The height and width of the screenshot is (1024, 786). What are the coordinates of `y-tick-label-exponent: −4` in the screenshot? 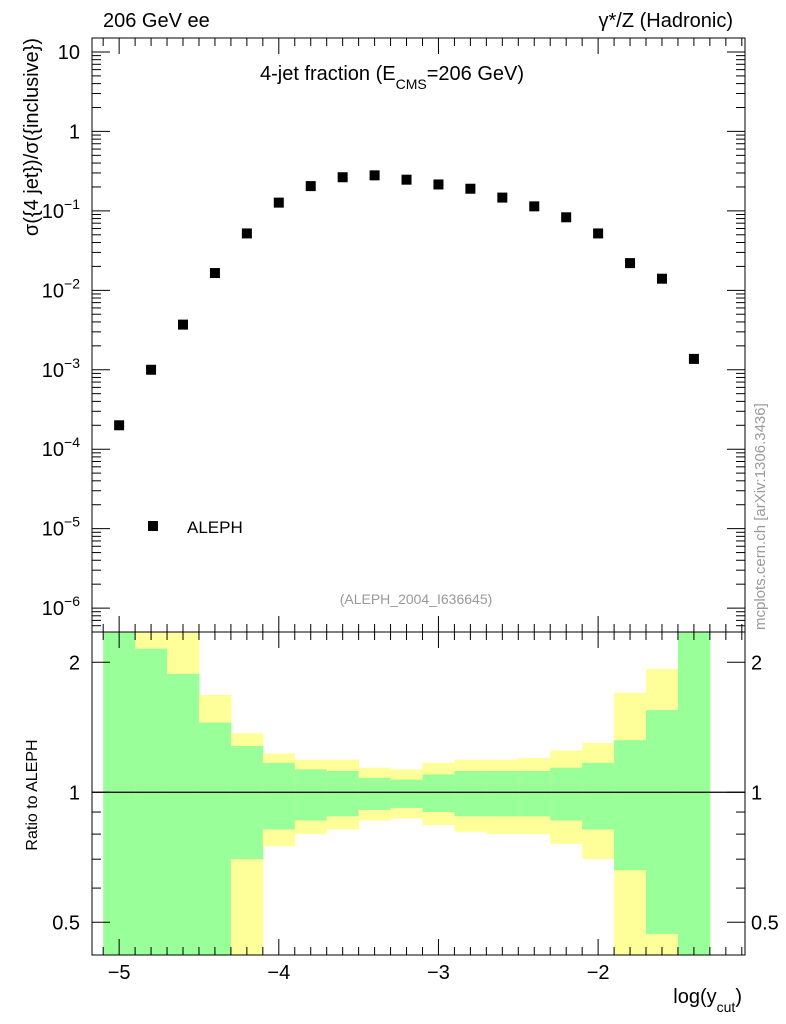 It's located at (72, 442).